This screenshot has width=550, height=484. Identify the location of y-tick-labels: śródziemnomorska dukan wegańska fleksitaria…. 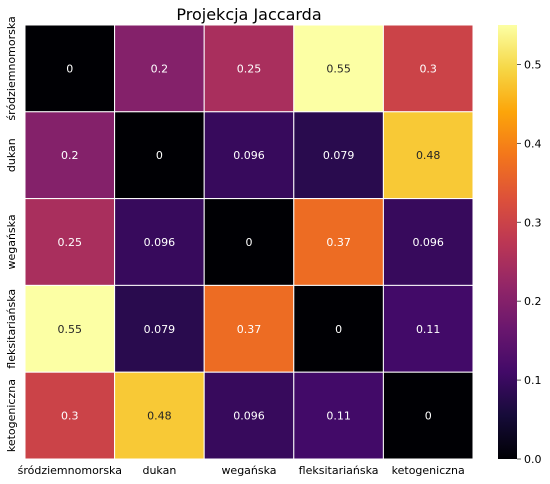
(11, 234).